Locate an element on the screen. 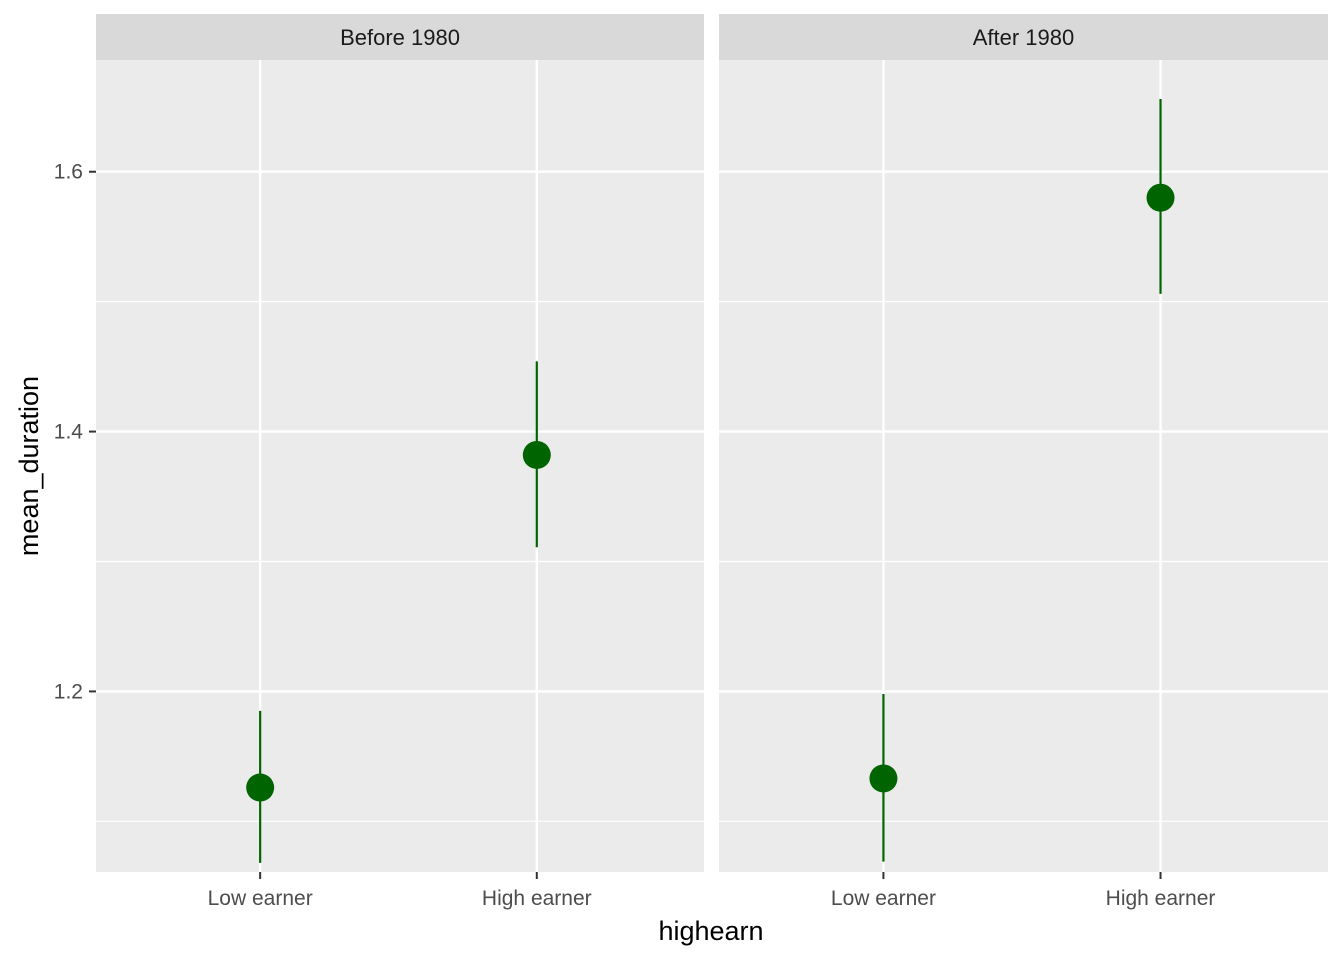 This screenshot has width=1344, height=960. x-axis-title: highearn is located at coordinates (710, 931).